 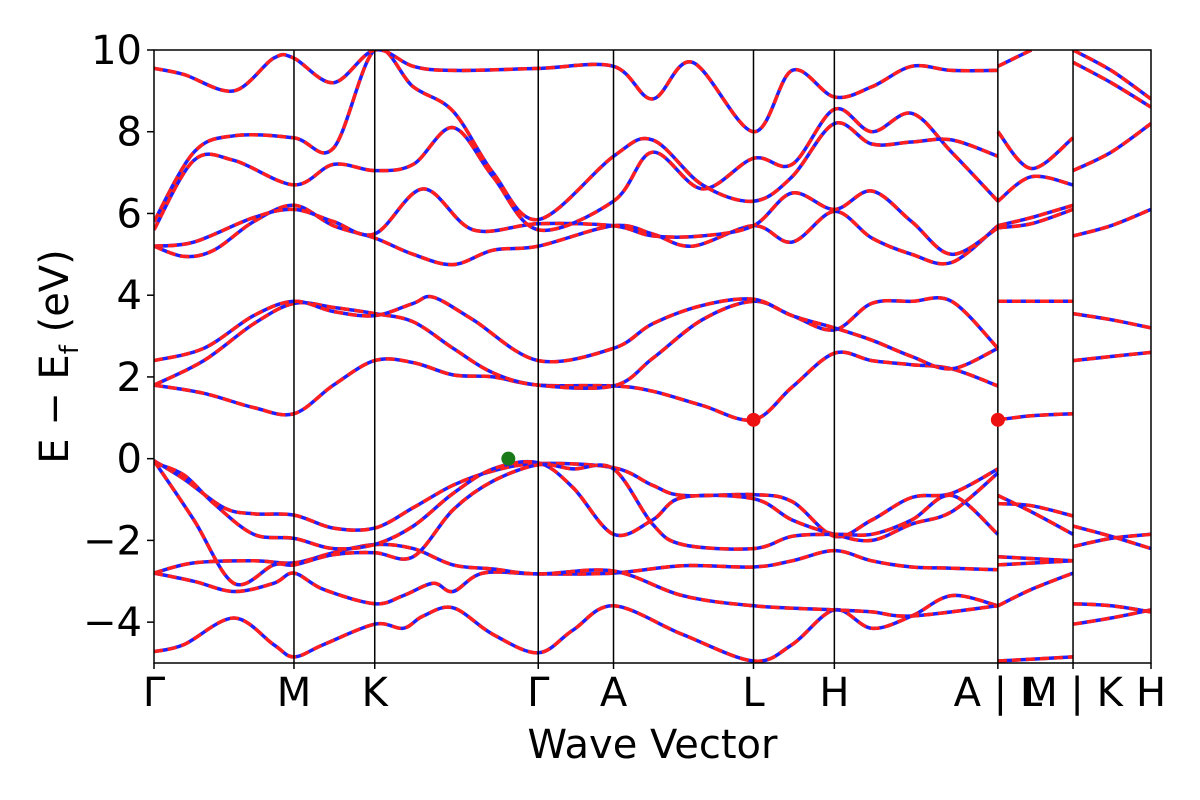 What do you see at coordinates (129, 460) in the screenshot?
I see `y-tick-label-2: 0` at bounding box center [129, 460].